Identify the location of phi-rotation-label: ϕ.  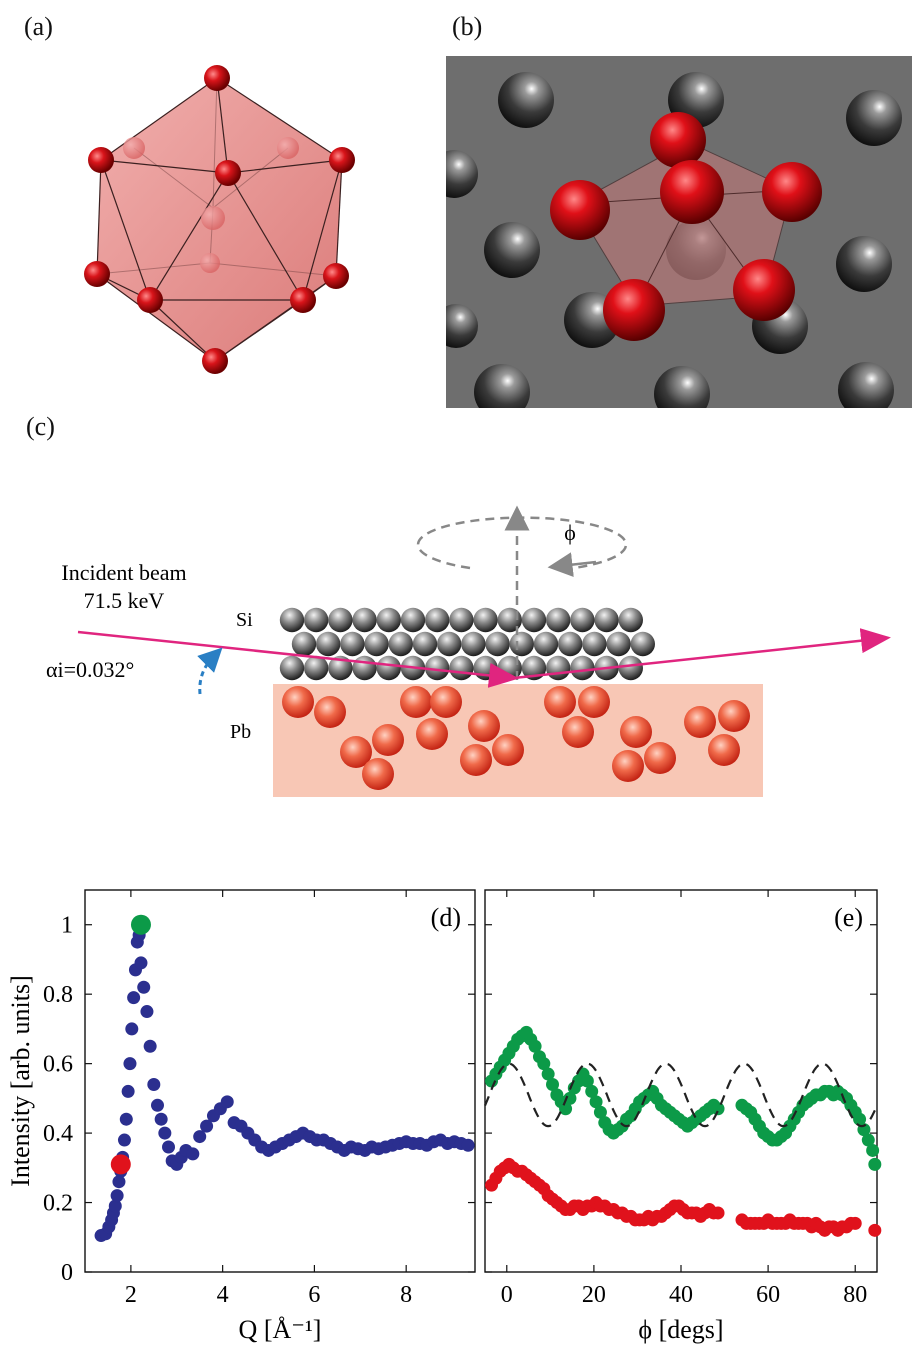
(570, 532).